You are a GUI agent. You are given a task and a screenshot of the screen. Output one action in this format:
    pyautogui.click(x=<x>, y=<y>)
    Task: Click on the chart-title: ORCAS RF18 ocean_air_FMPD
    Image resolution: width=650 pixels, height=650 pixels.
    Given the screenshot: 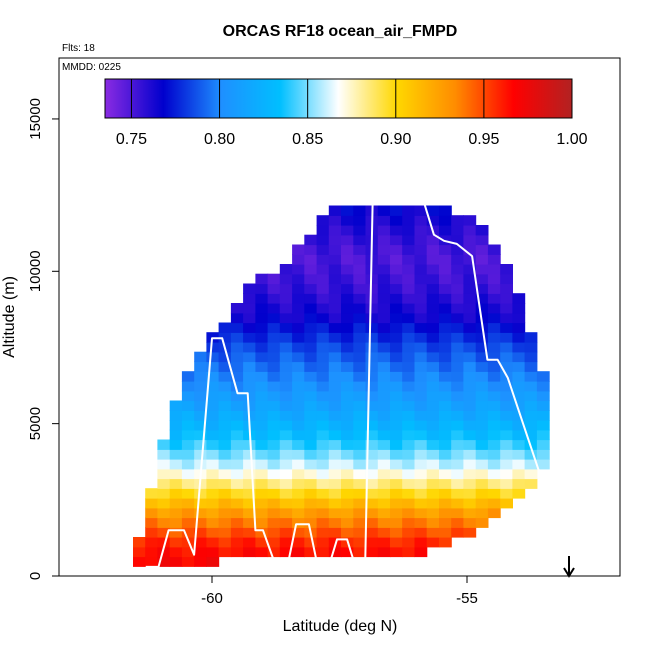 What is the action you would take?
    pyautogui.click(x=340, y=31)
    